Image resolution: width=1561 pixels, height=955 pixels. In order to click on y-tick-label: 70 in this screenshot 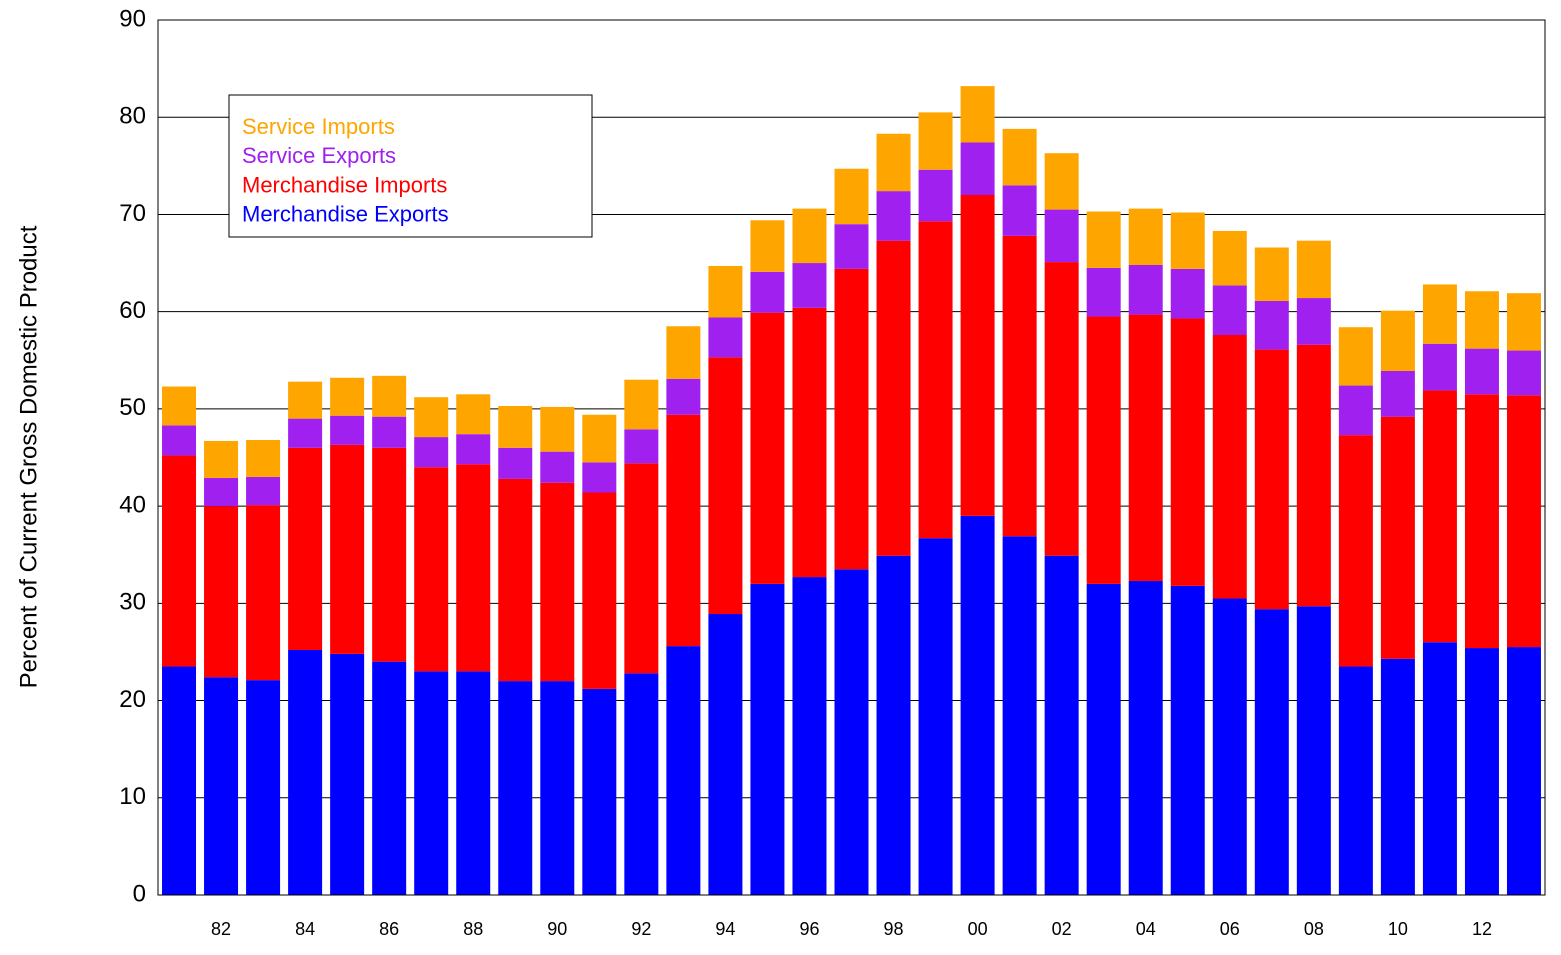, I will do `click(132, 213)`.